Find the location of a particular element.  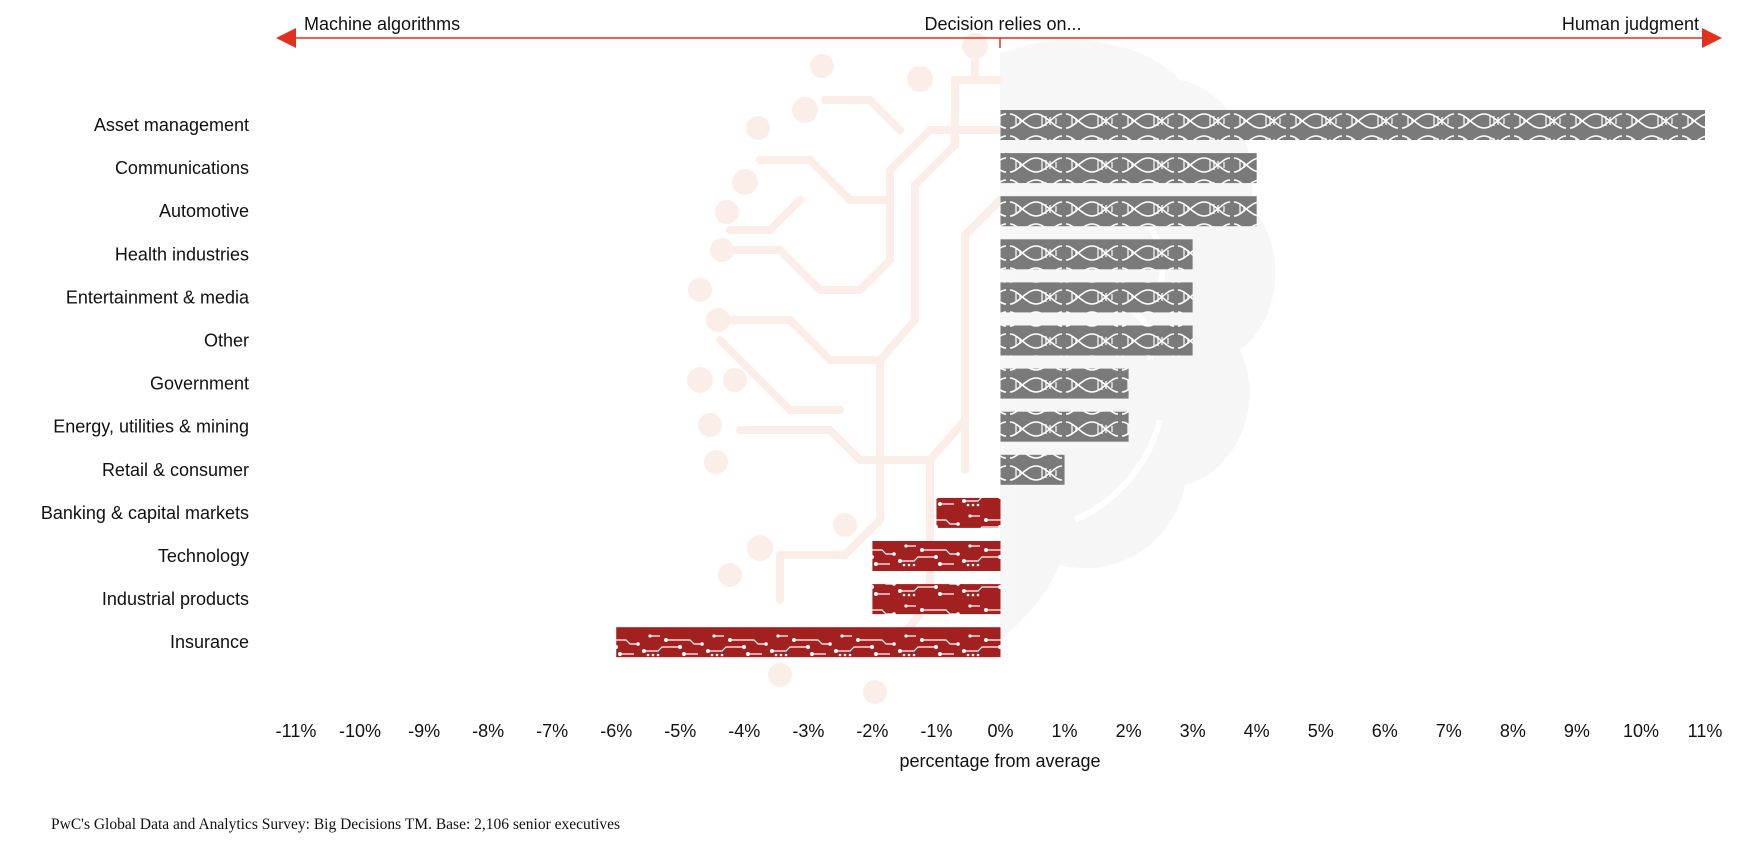

circuit-watermark-dots is located at coordinates (837, 368).